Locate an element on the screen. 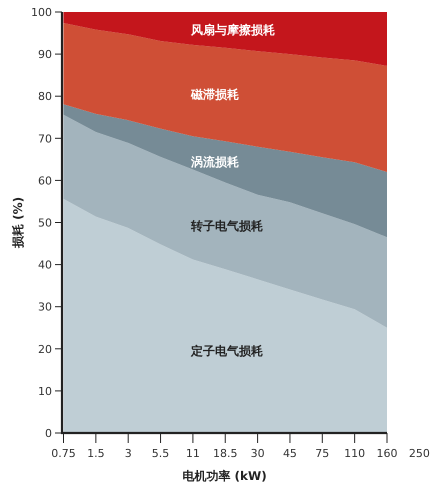 This screenshot has height=489, width=443. y-tick-label: 40 is located at coordinates (45, 265).